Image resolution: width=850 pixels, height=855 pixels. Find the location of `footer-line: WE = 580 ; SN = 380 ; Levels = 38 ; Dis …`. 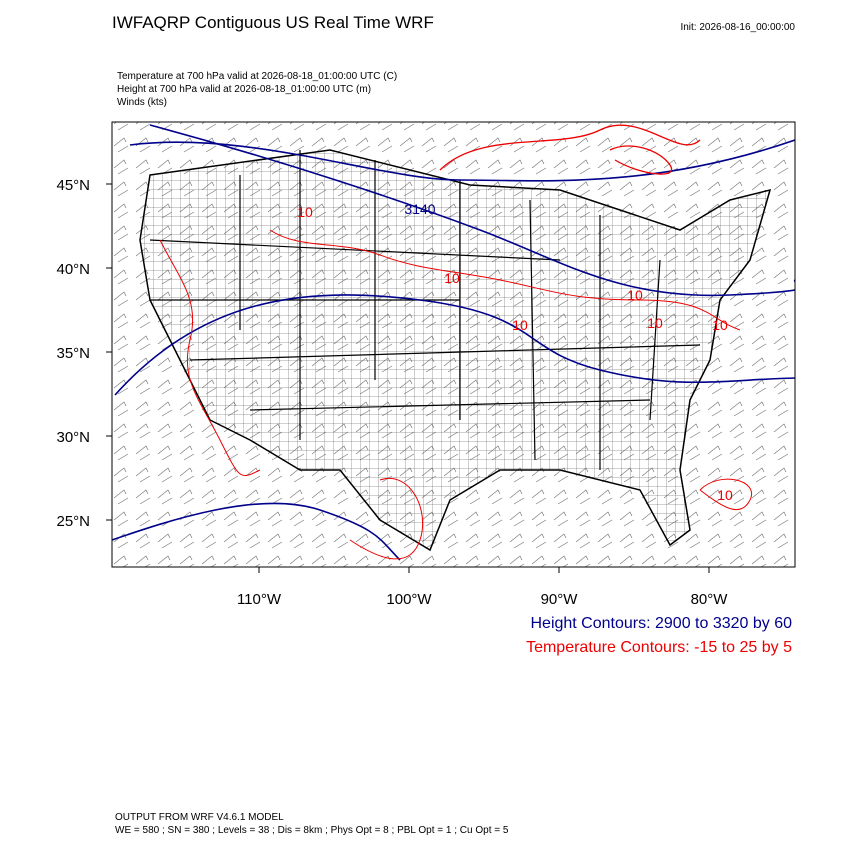

footer-line: WE = 580 ; SN = 380 ; Levels = 38 ; Dis … is located at coordinates (312, 830).